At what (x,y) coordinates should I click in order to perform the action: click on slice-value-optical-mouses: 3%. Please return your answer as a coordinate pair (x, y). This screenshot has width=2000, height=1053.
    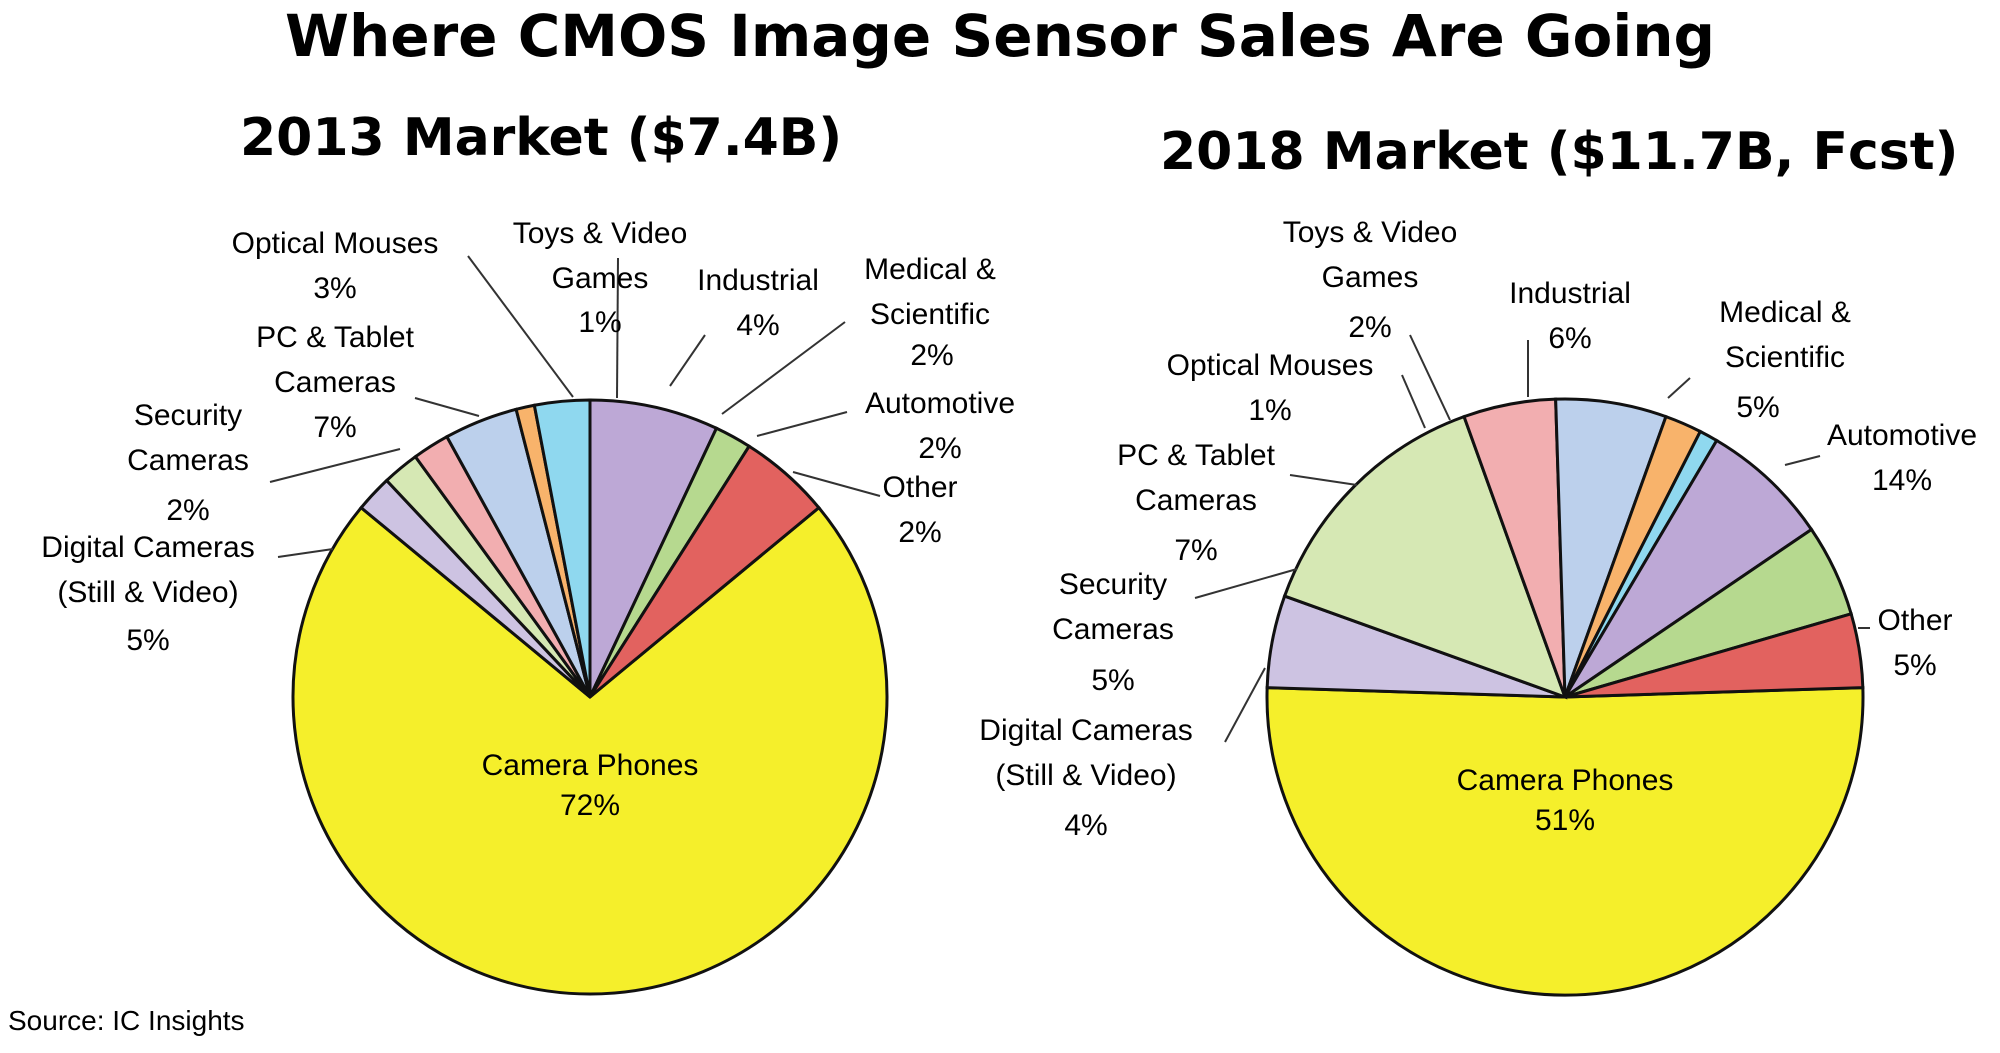
    Looking at the image, I should click on (334, 288).